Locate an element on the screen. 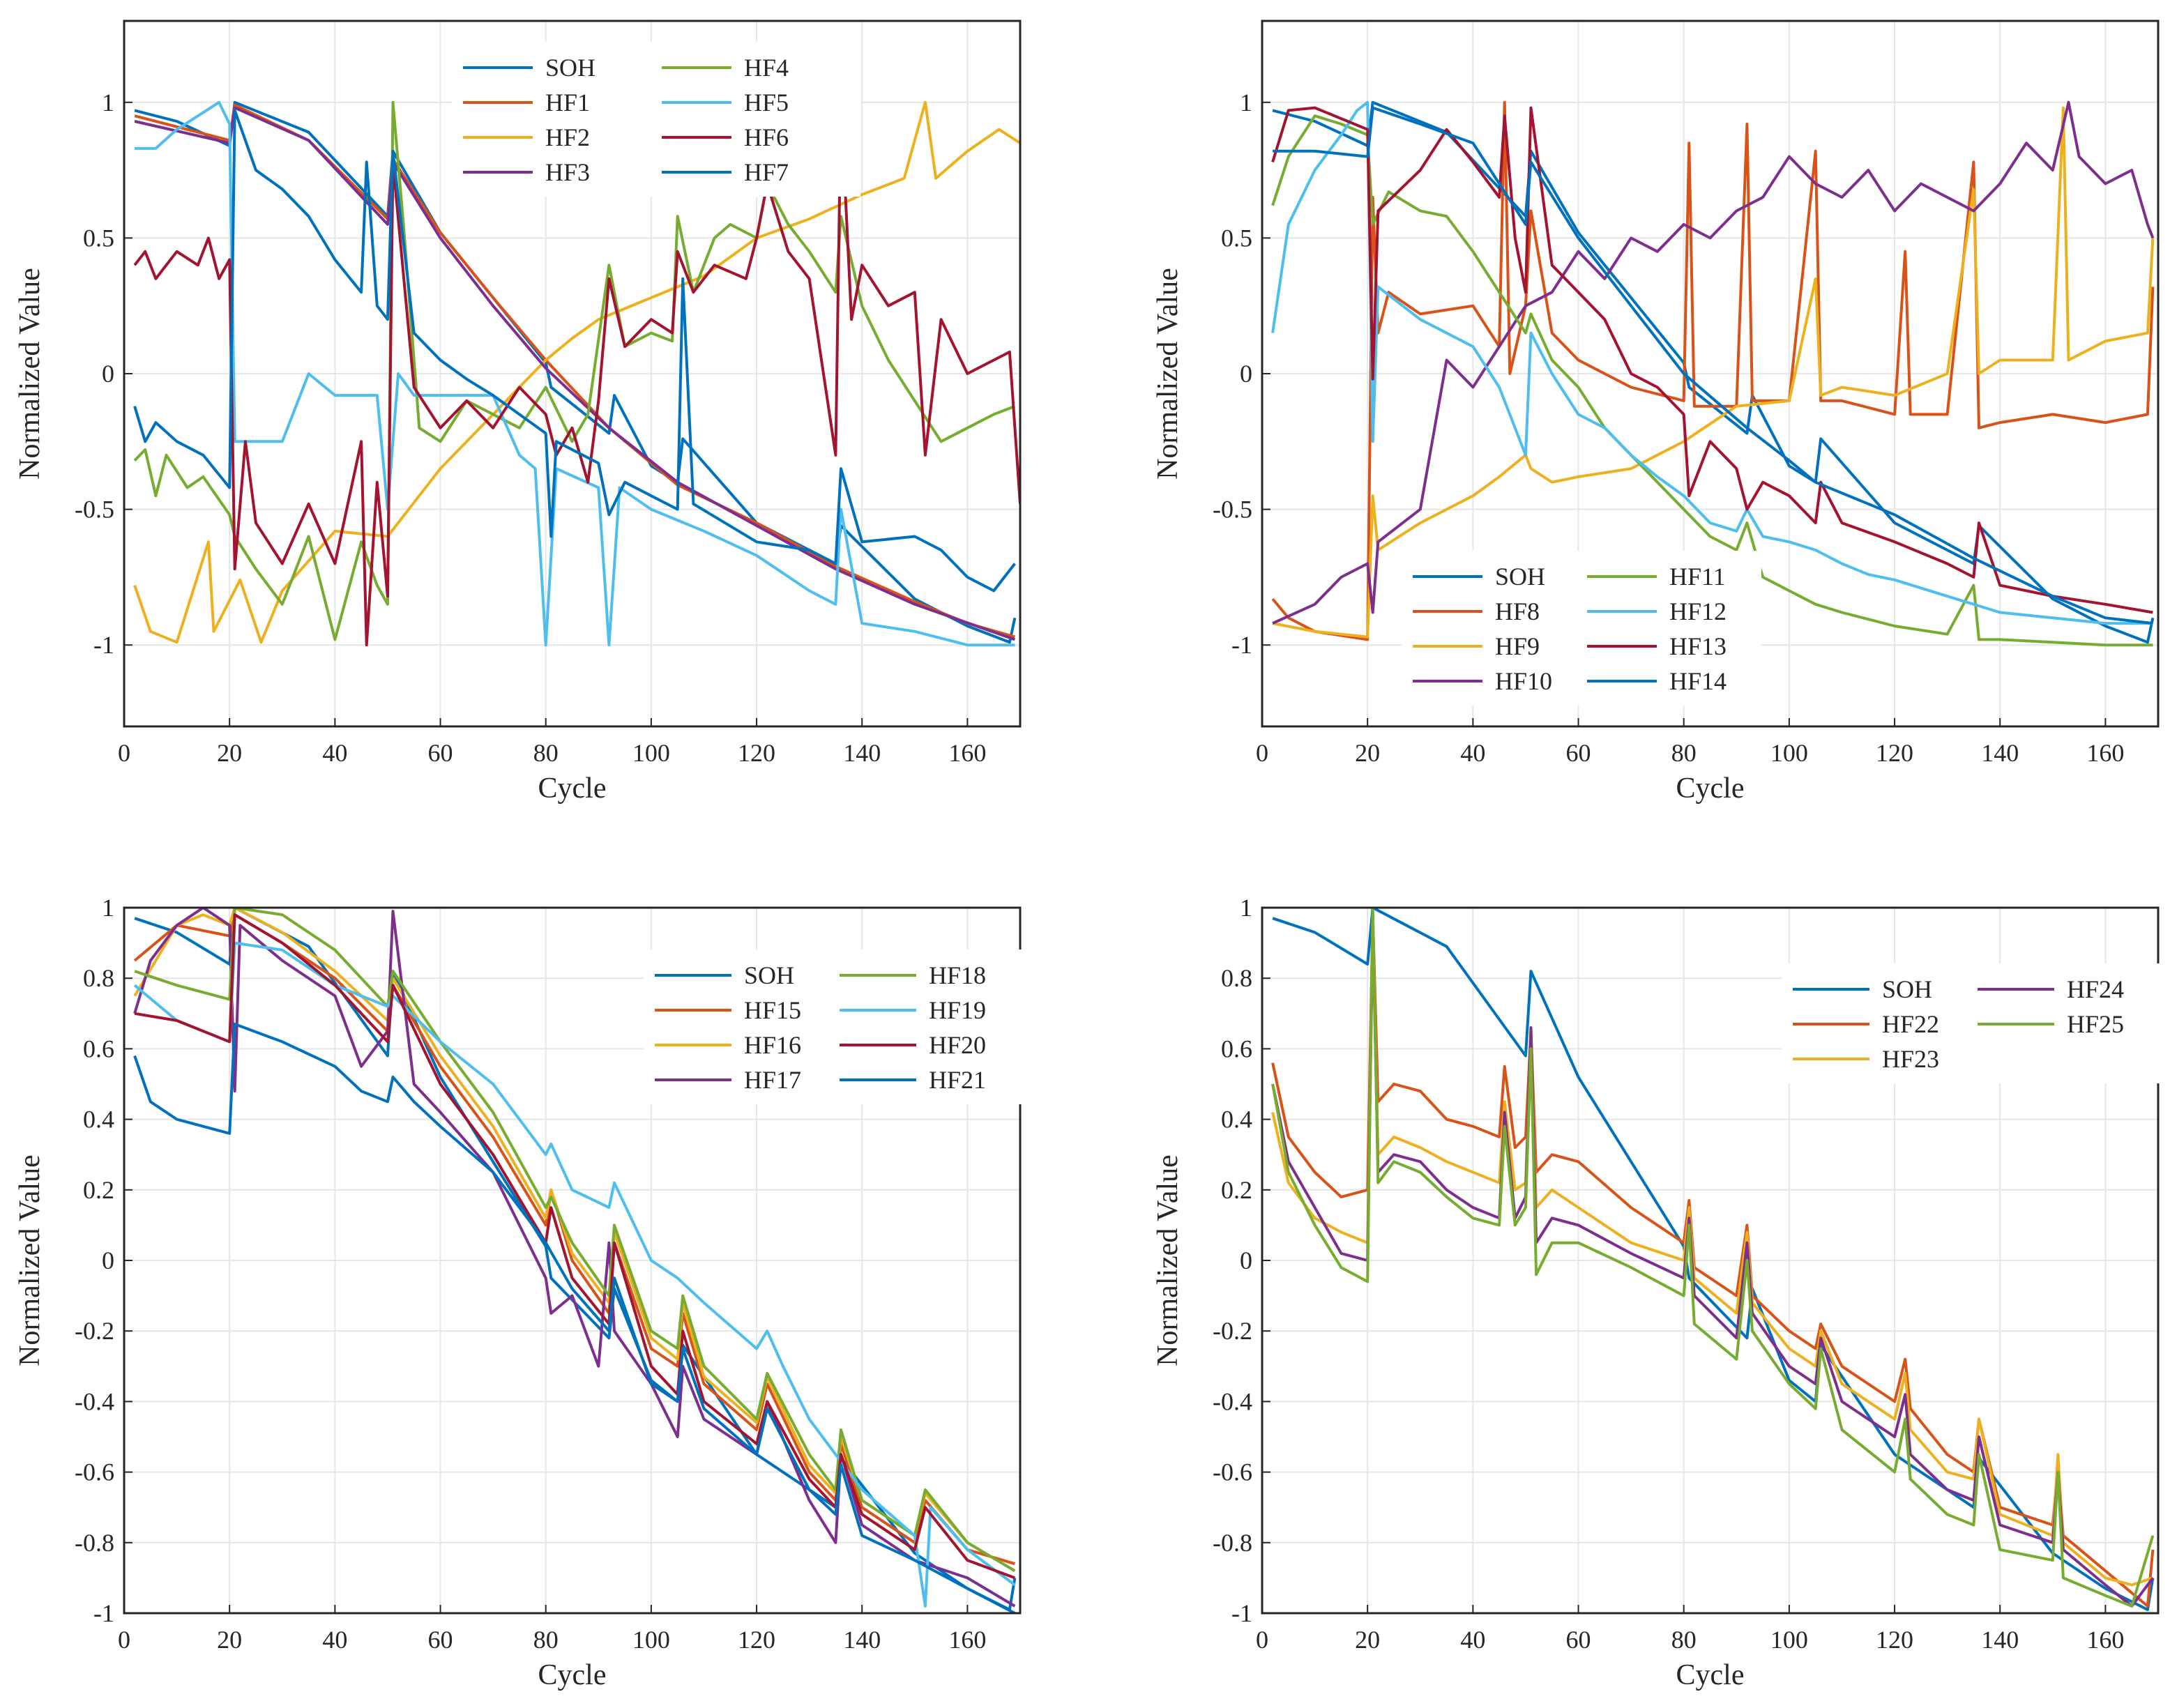 Image resolution: width=2170 pixels, height=1708 pixels. legend-item-hf9: HF9 is located at coordinates (1476, 646).